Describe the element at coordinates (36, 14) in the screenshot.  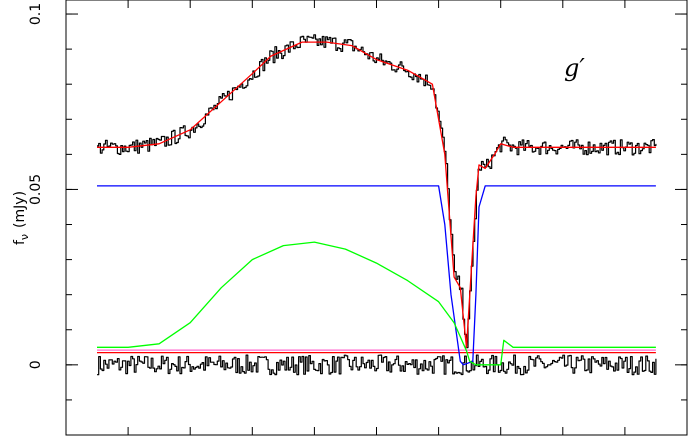
I see `y-tick-label: 0.1` at that location.